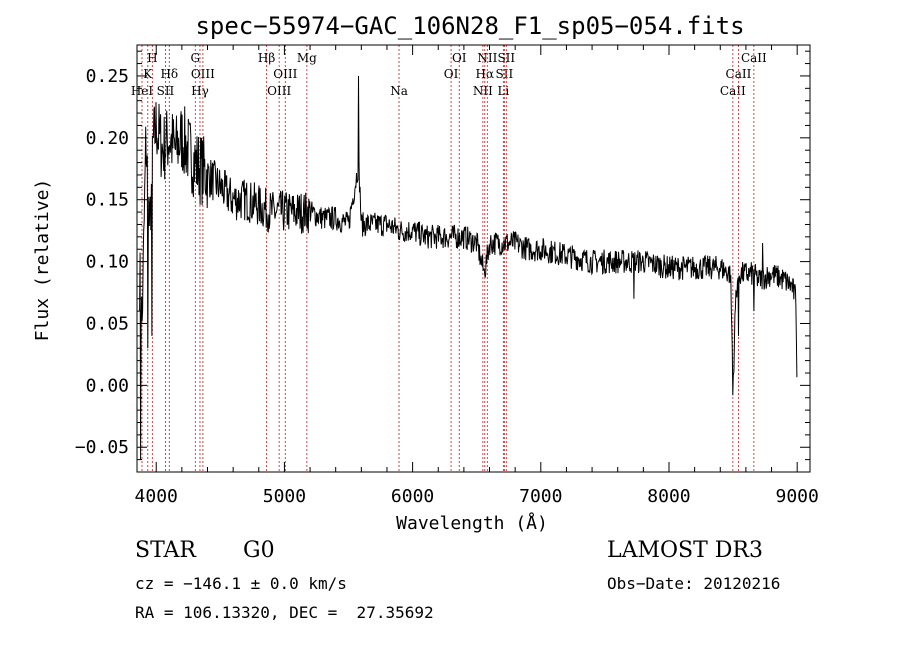 The image size is (900, 649). What do you see at coordinates (196, 58) in the screenshot?
I see `line-marker-label: G` at bounding box center [196, 58].